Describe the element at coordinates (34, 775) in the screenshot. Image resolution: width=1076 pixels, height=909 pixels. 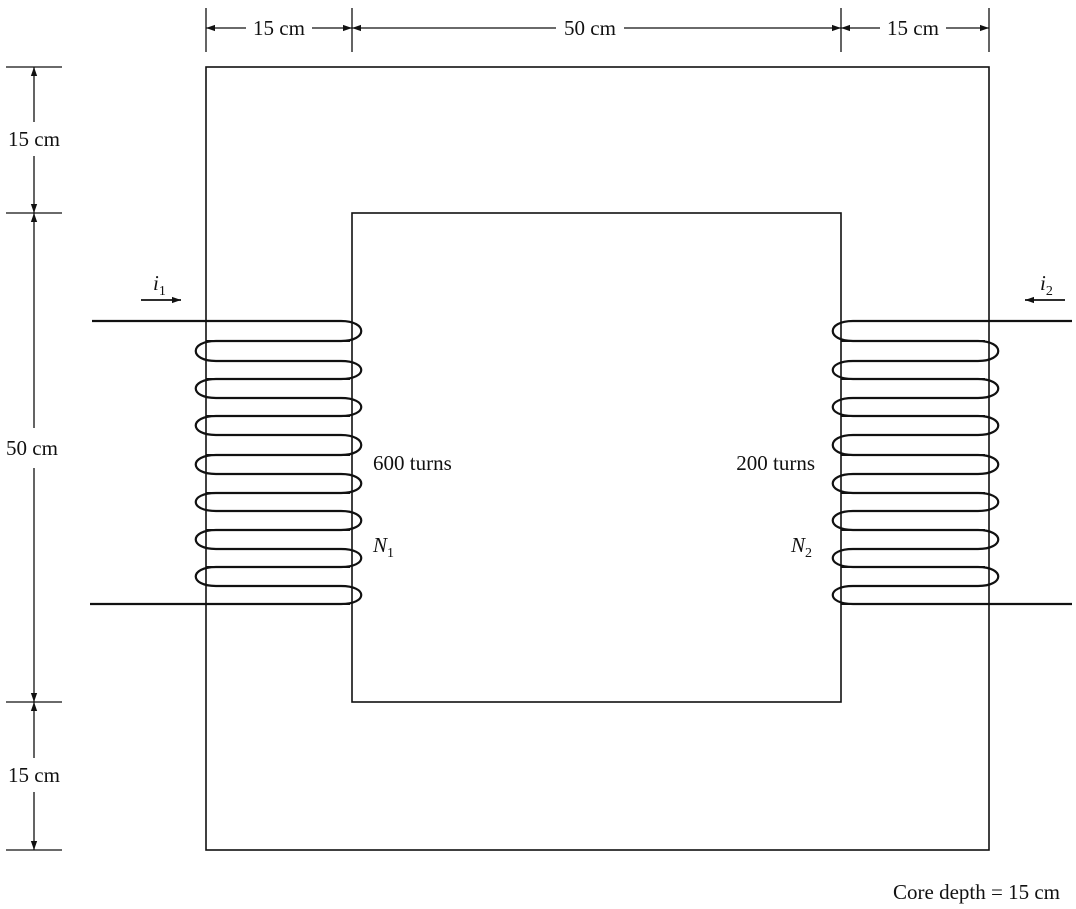
I see `dim-left-bottom-yoke: 15 cm` at that location.